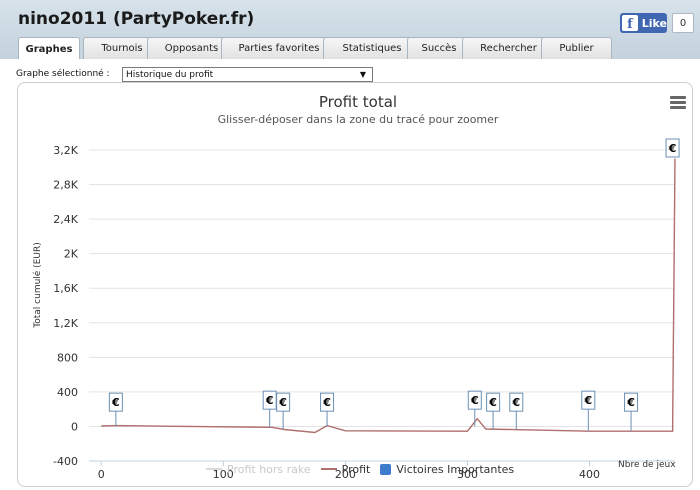  I want to click on chart-title: Profit total, so click(358, 102).